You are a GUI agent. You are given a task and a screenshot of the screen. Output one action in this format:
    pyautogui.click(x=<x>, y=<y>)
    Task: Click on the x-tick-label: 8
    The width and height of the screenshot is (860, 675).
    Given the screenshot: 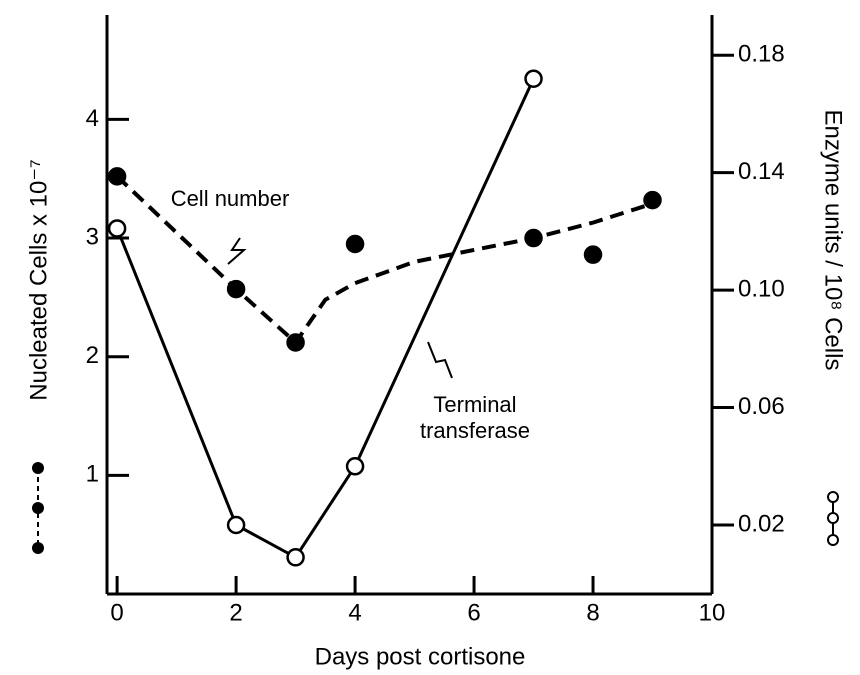 What is the action you would take?
    pyautogui.click(x=592, y=612)
    